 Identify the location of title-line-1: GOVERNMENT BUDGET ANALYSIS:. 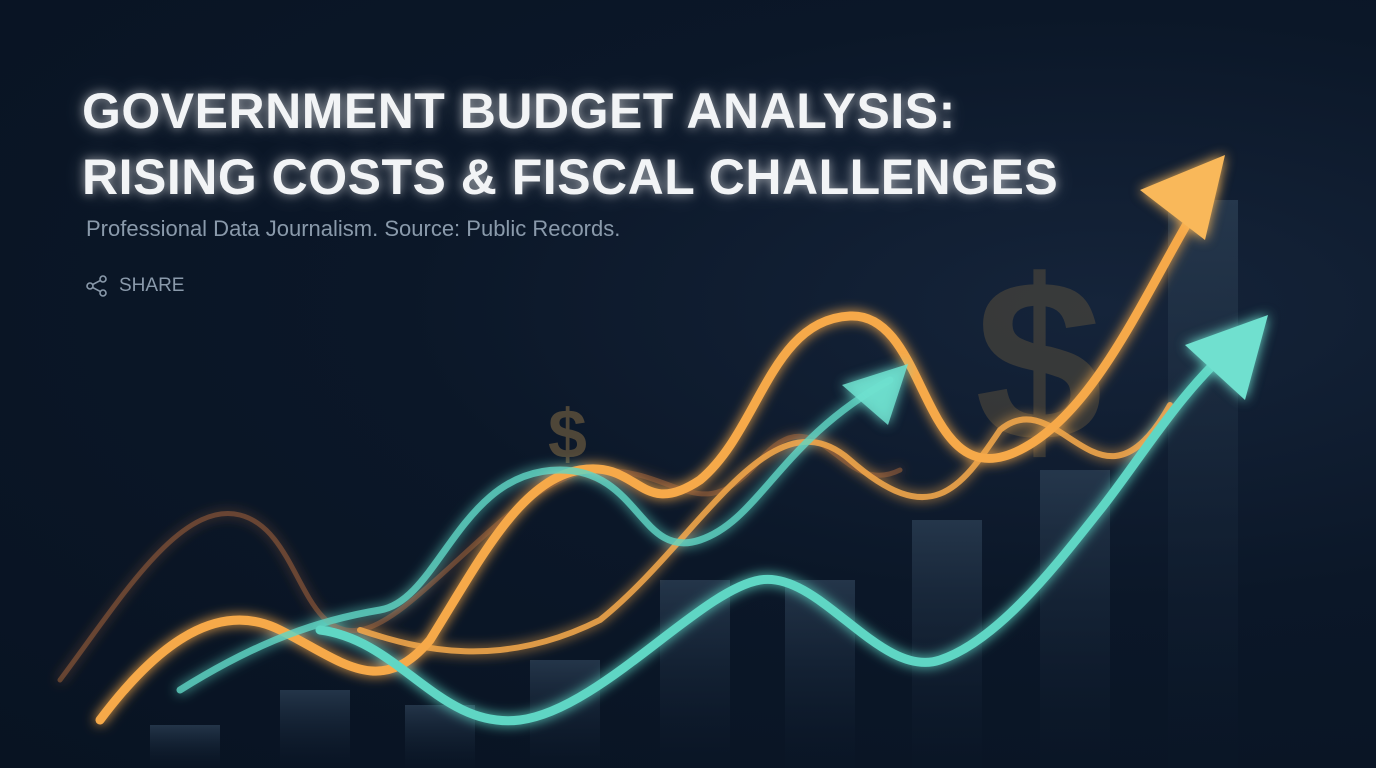
(519, 111).